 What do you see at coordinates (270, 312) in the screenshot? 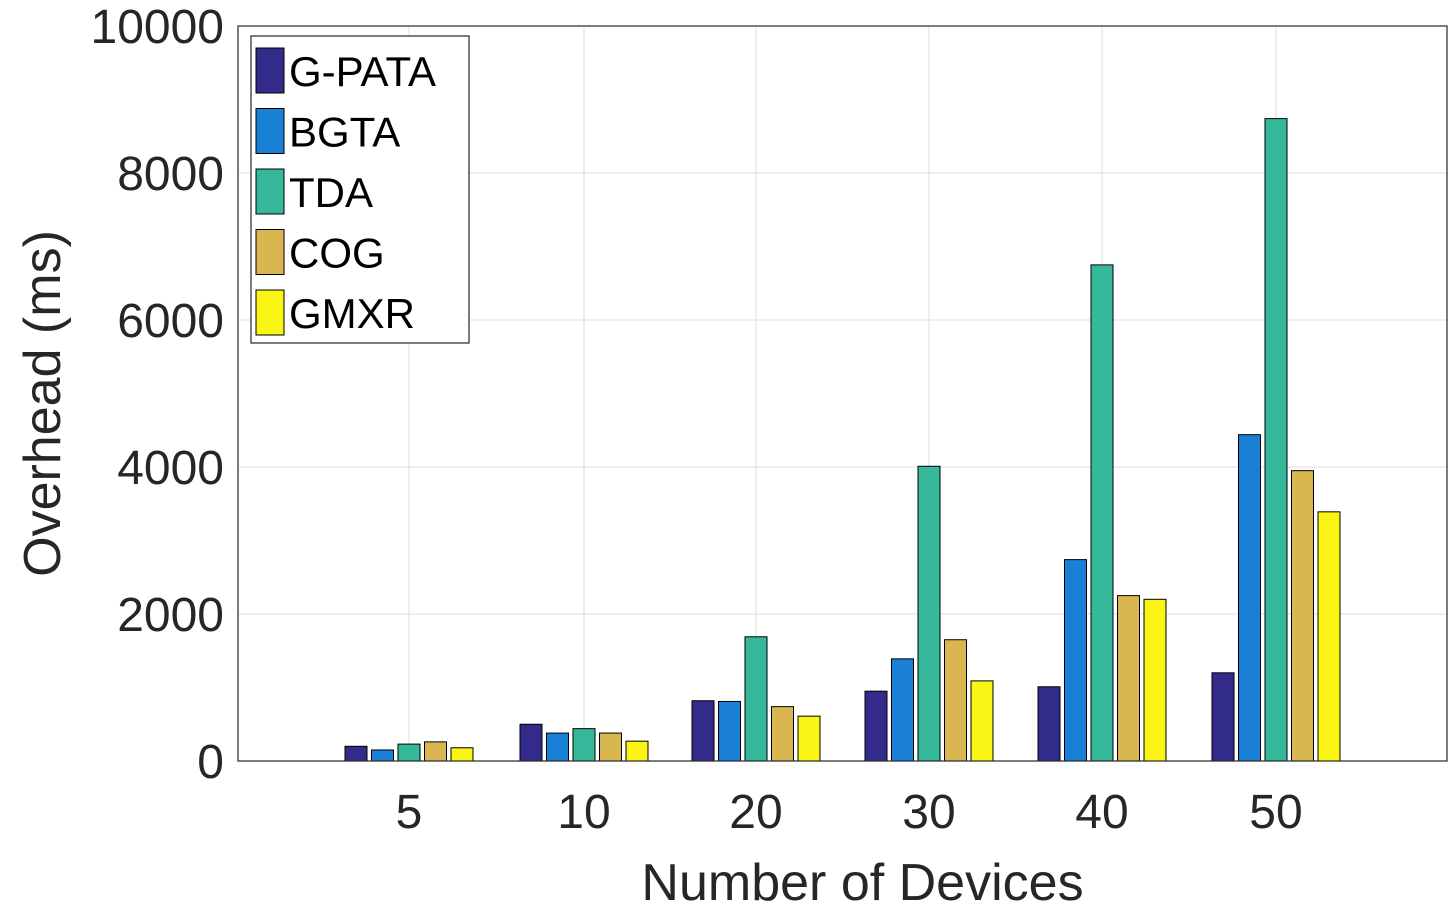
I see `legend-swatch-gmxr` at bounding box center [270, 312].